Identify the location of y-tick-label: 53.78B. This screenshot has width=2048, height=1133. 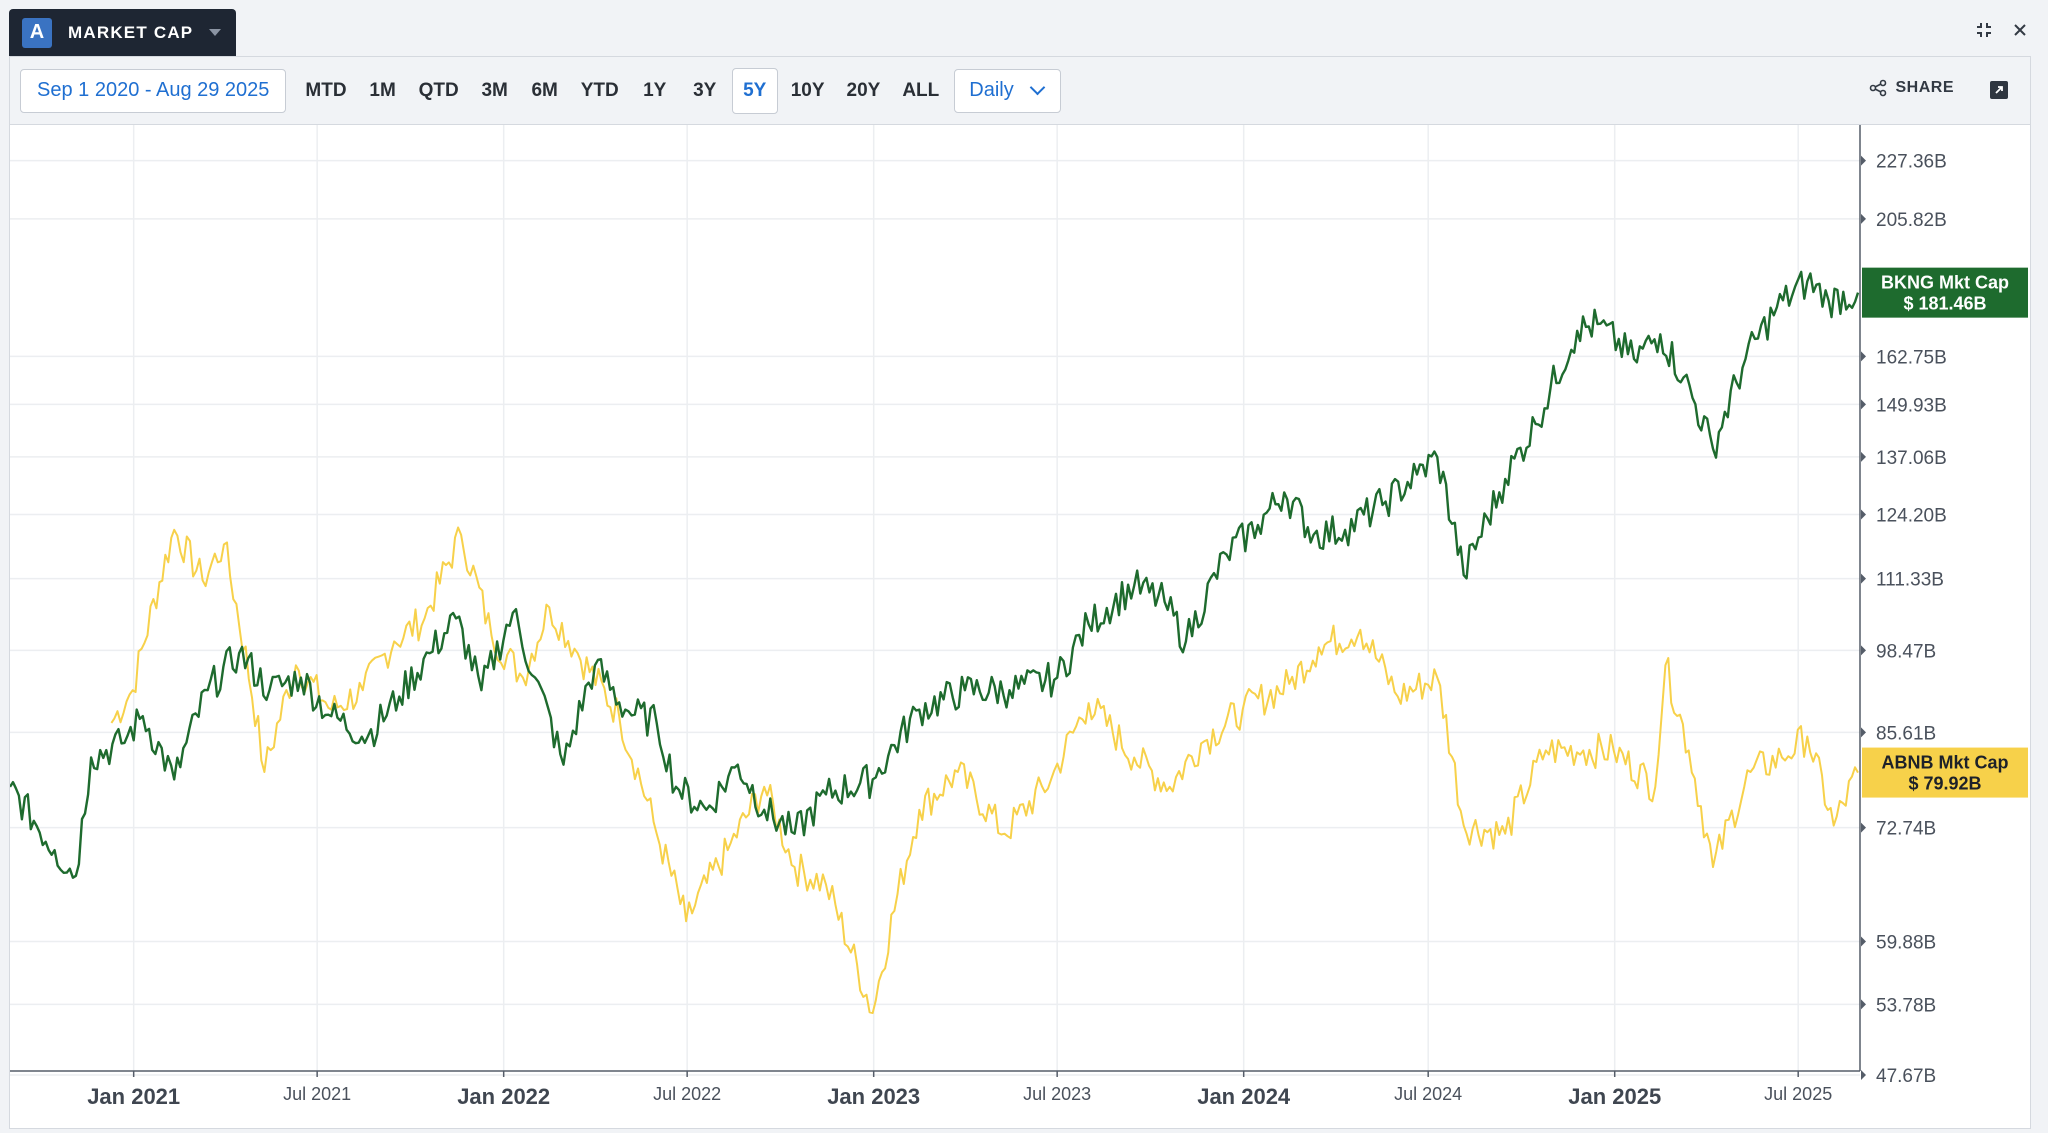
(1906, 1005).